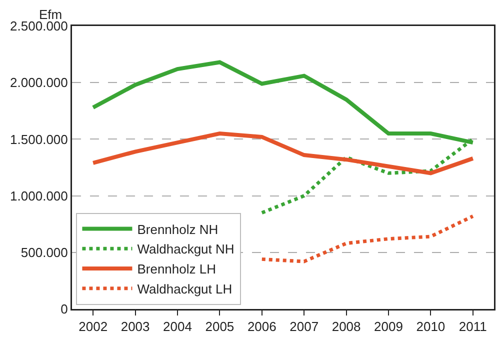 The width and height of the screenshot is (500, 337). Describe the element at coordinates (176, 269) in the screenshot. I see `legend-label: Brennholz LH` at that location.